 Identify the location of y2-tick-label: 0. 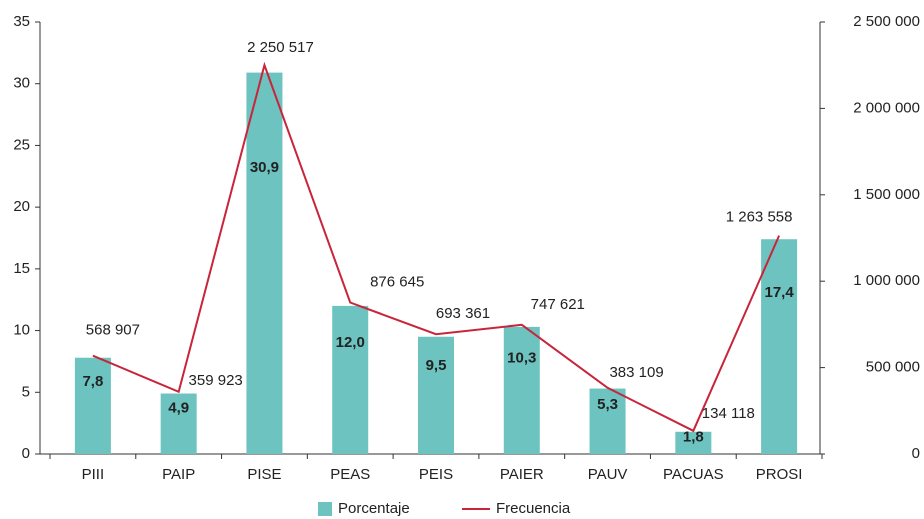
(916, 453).